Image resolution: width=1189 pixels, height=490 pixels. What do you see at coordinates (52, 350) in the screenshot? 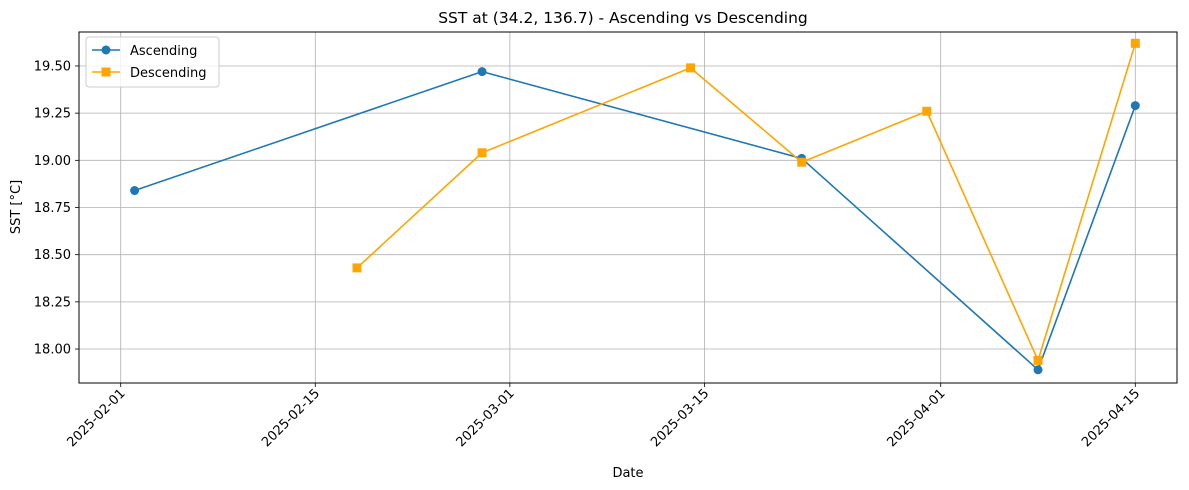
I see `y-tick-label: 18.00` at bounding box center [52, 350].